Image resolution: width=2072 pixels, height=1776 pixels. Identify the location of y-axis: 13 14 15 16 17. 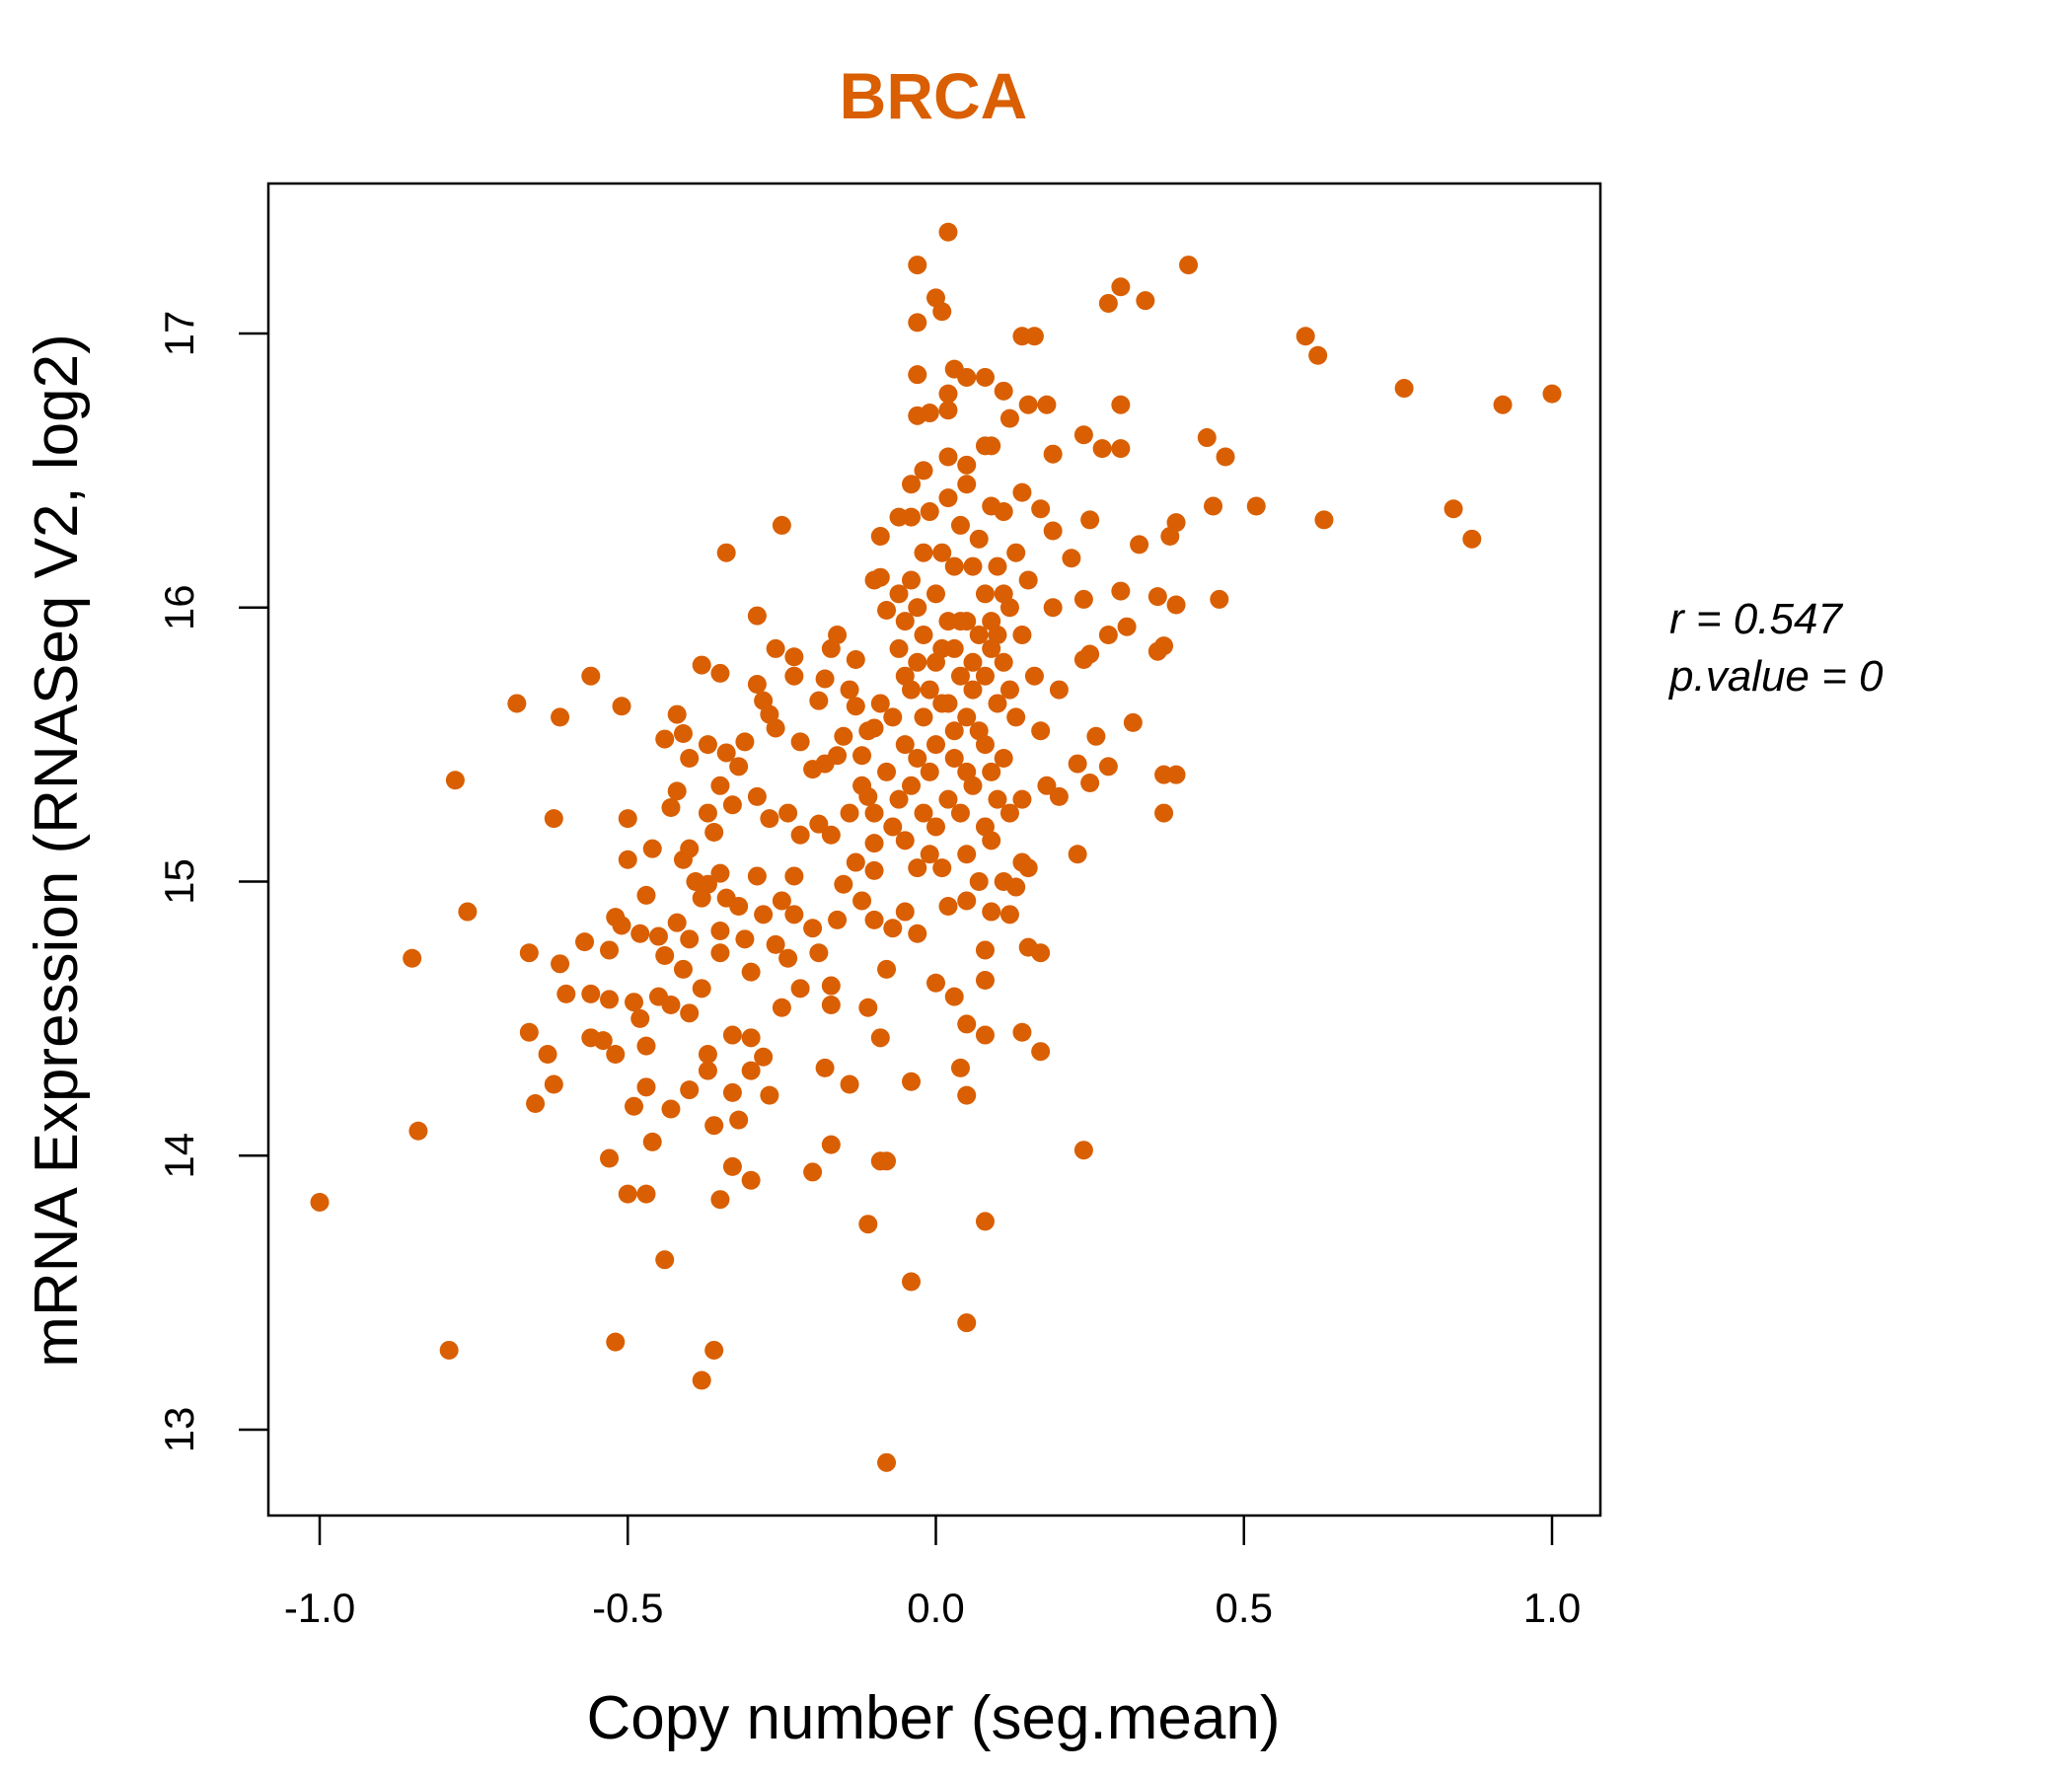
(212, 882).